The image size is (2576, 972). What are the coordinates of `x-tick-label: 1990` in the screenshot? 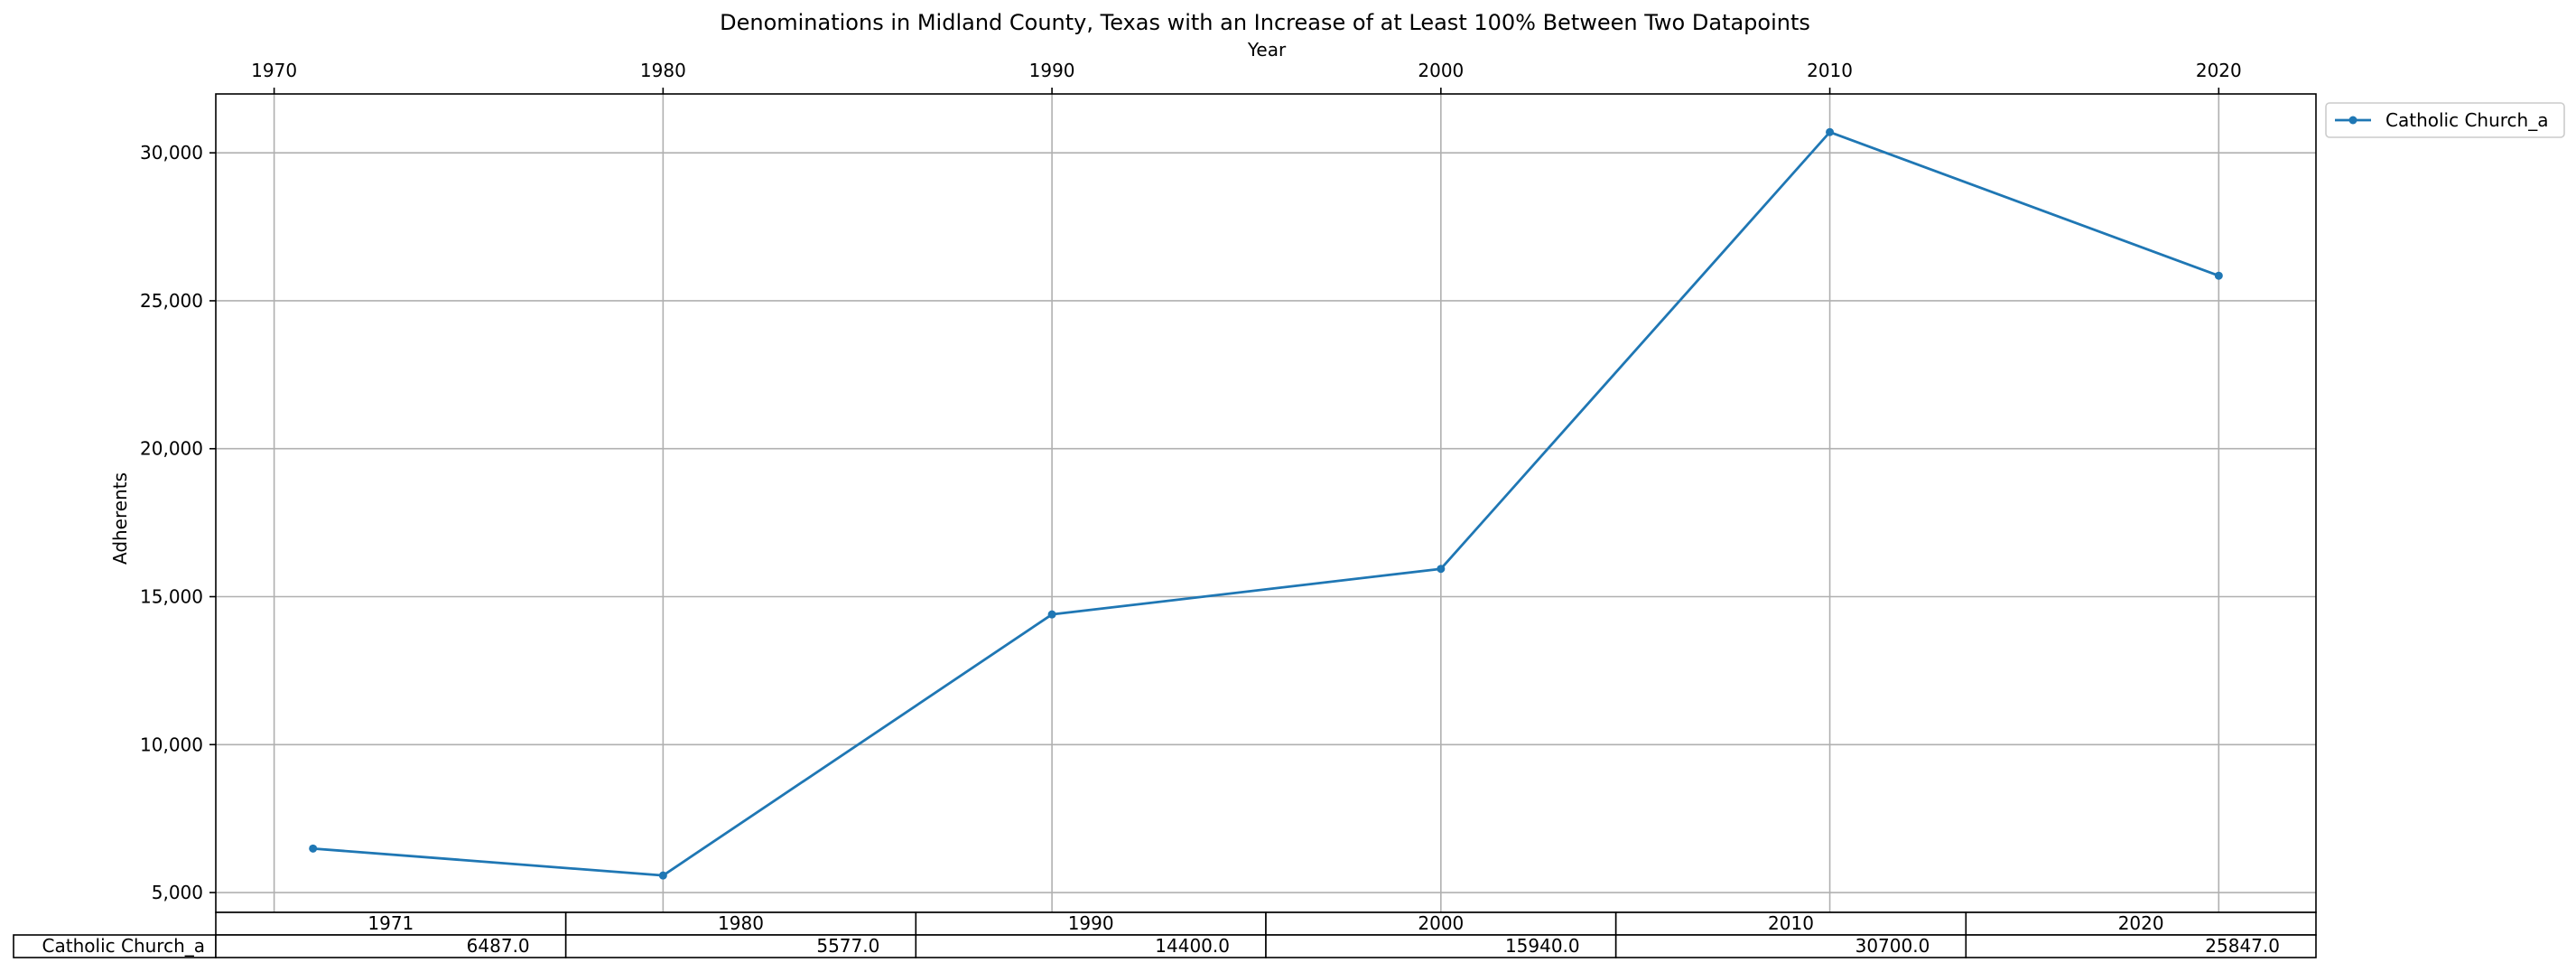 It's located at (1052, 70).